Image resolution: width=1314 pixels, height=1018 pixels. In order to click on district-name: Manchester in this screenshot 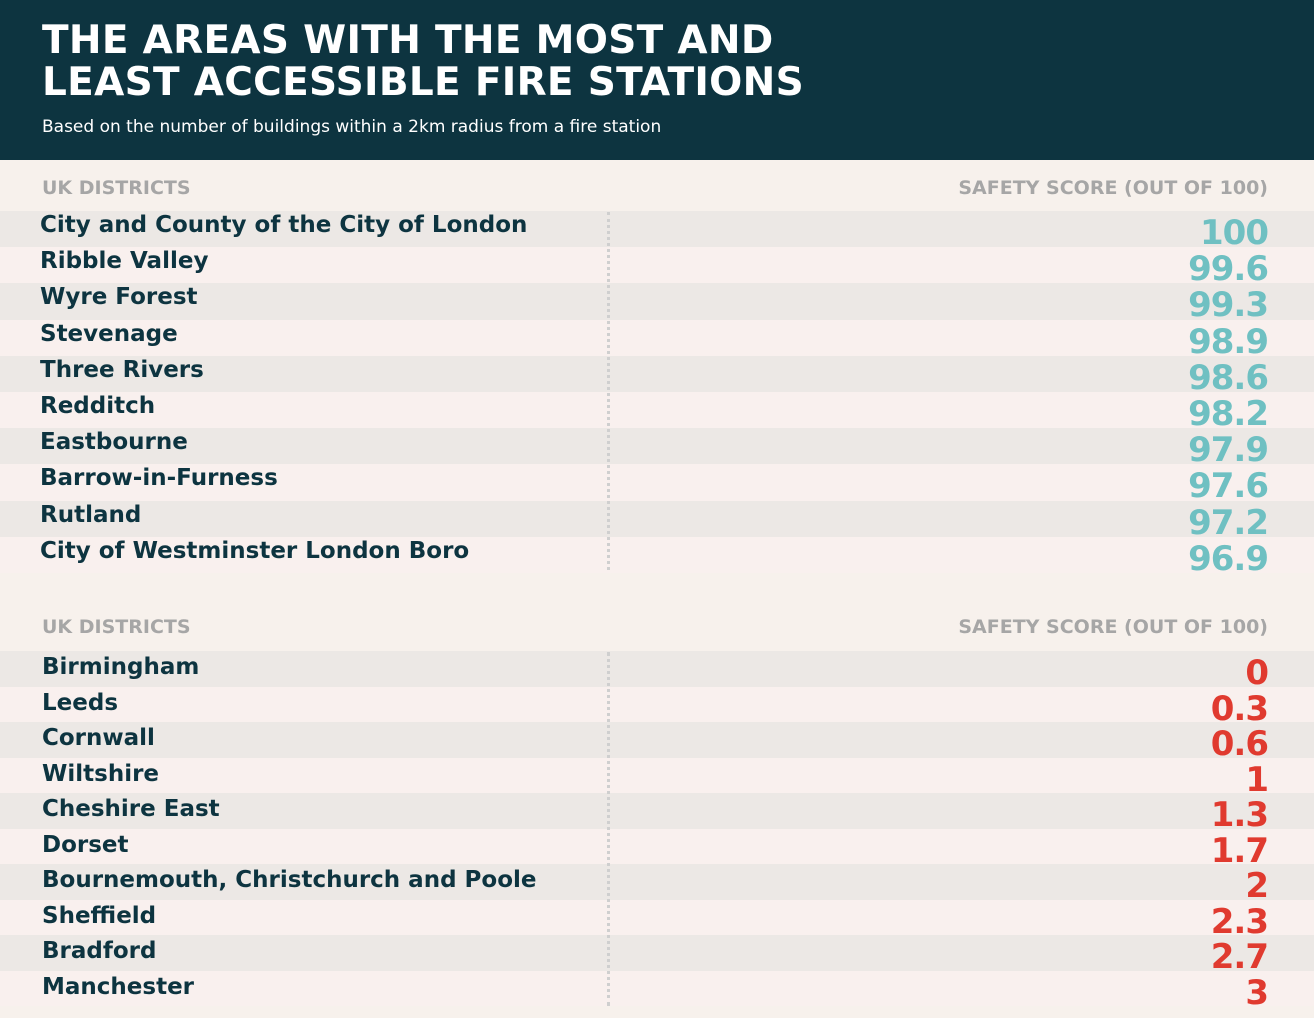, I will do `click(118, 986)`.